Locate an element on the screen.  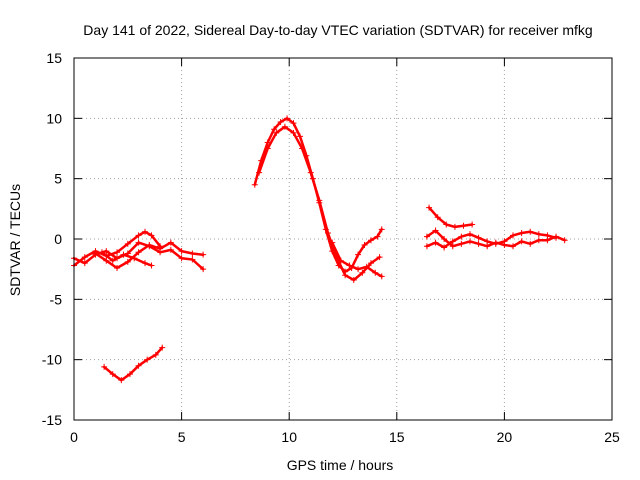
y-tick-label: 5 is located at coordinates (58, 179).